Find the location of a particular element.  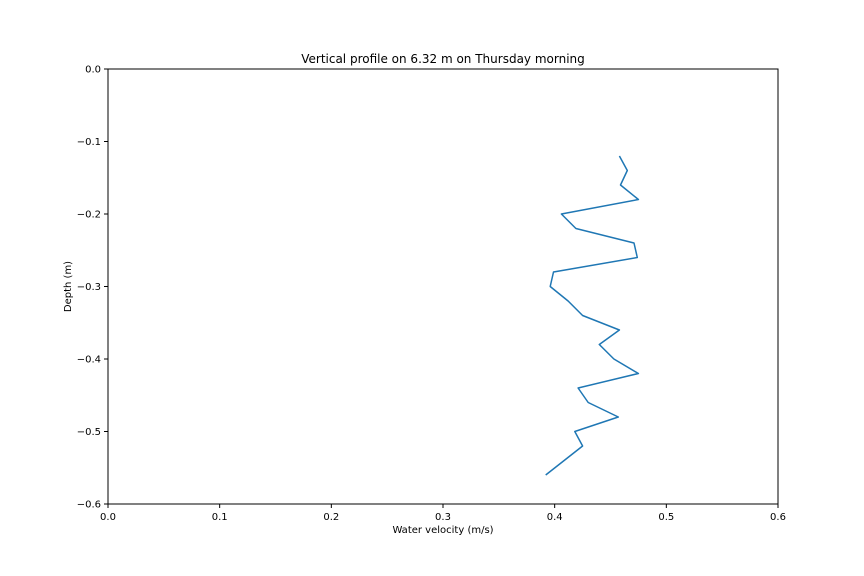

y-tick-label: −0.4 is located at coordinates (89, 360).